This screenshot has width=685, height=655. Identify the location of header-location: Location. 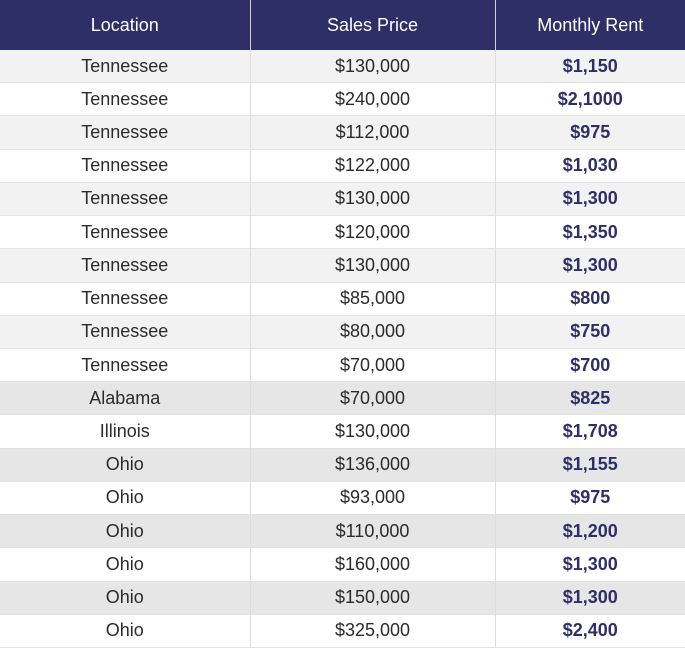
(125, 25).